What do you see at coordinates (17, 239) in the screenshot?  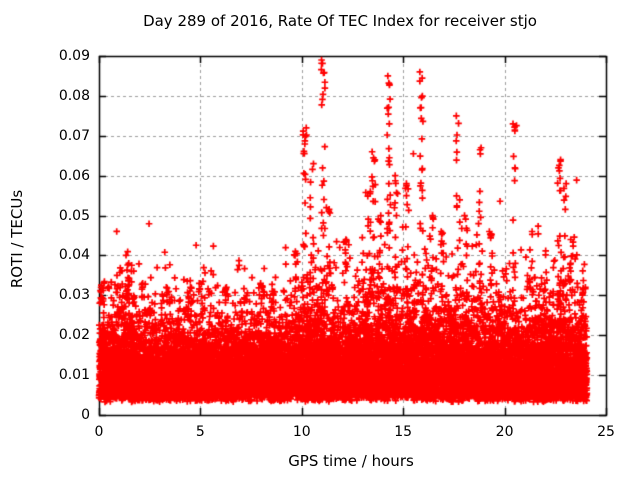 I see `y-axis-label: ROTI / TECUs` at bounding box center [17, 239].